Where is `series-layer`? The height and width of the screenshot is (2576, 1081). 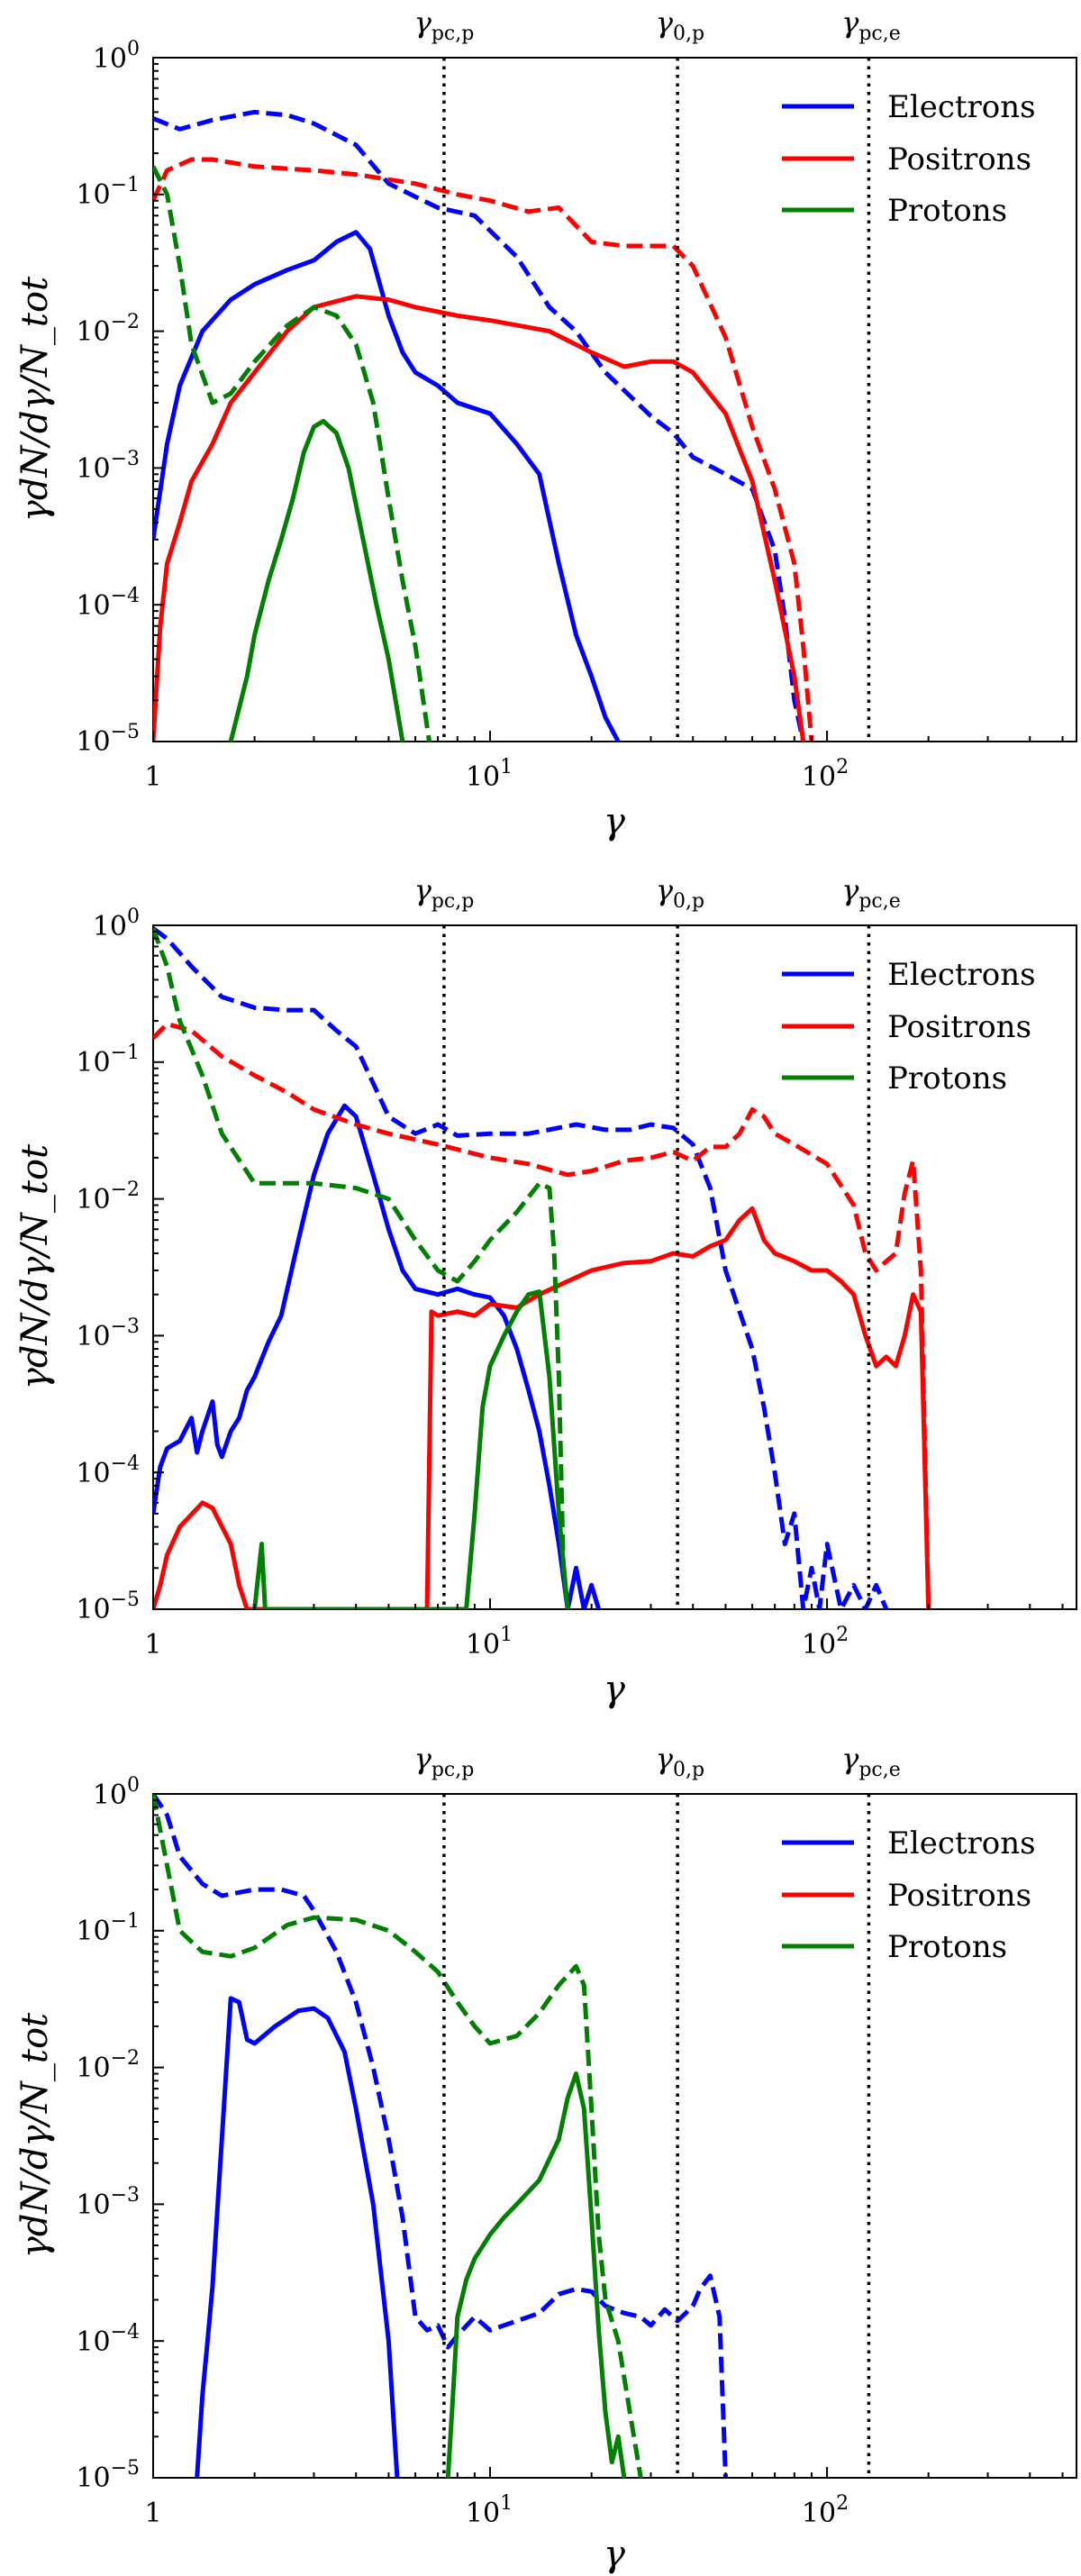 series-layer is located at coordinates (440, 2135).